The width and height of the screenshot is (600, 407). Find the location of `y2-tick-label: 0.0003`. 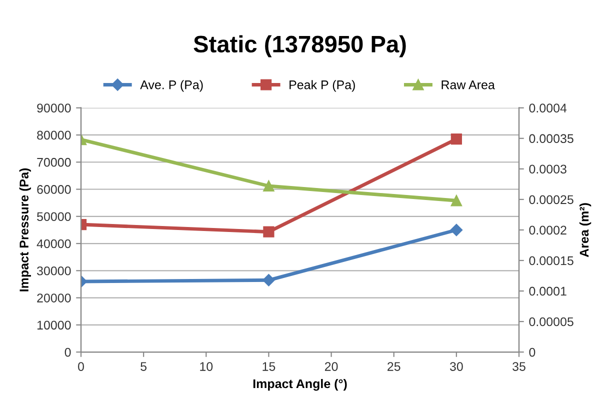

y2-tick-label: 0.0003 is located at coordinates (547, 169).